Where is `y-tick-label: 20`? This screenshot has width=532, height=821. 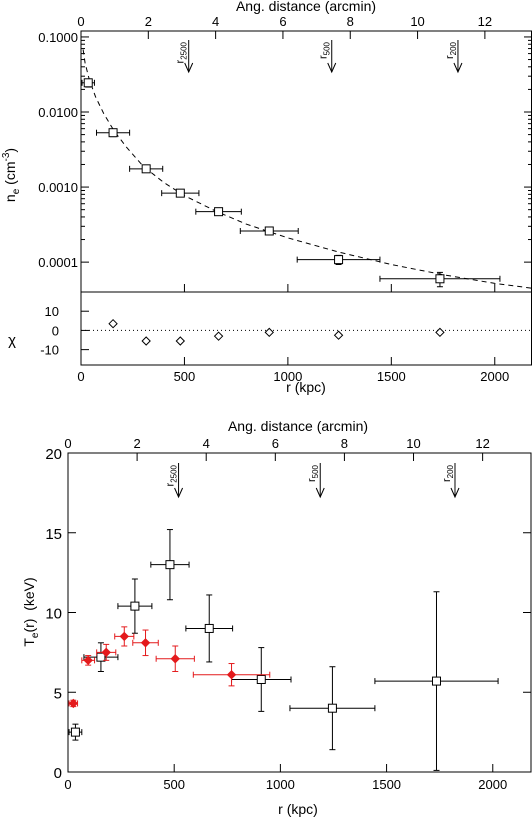
y-tick-label: 20 is located at coordinates (53, 454).